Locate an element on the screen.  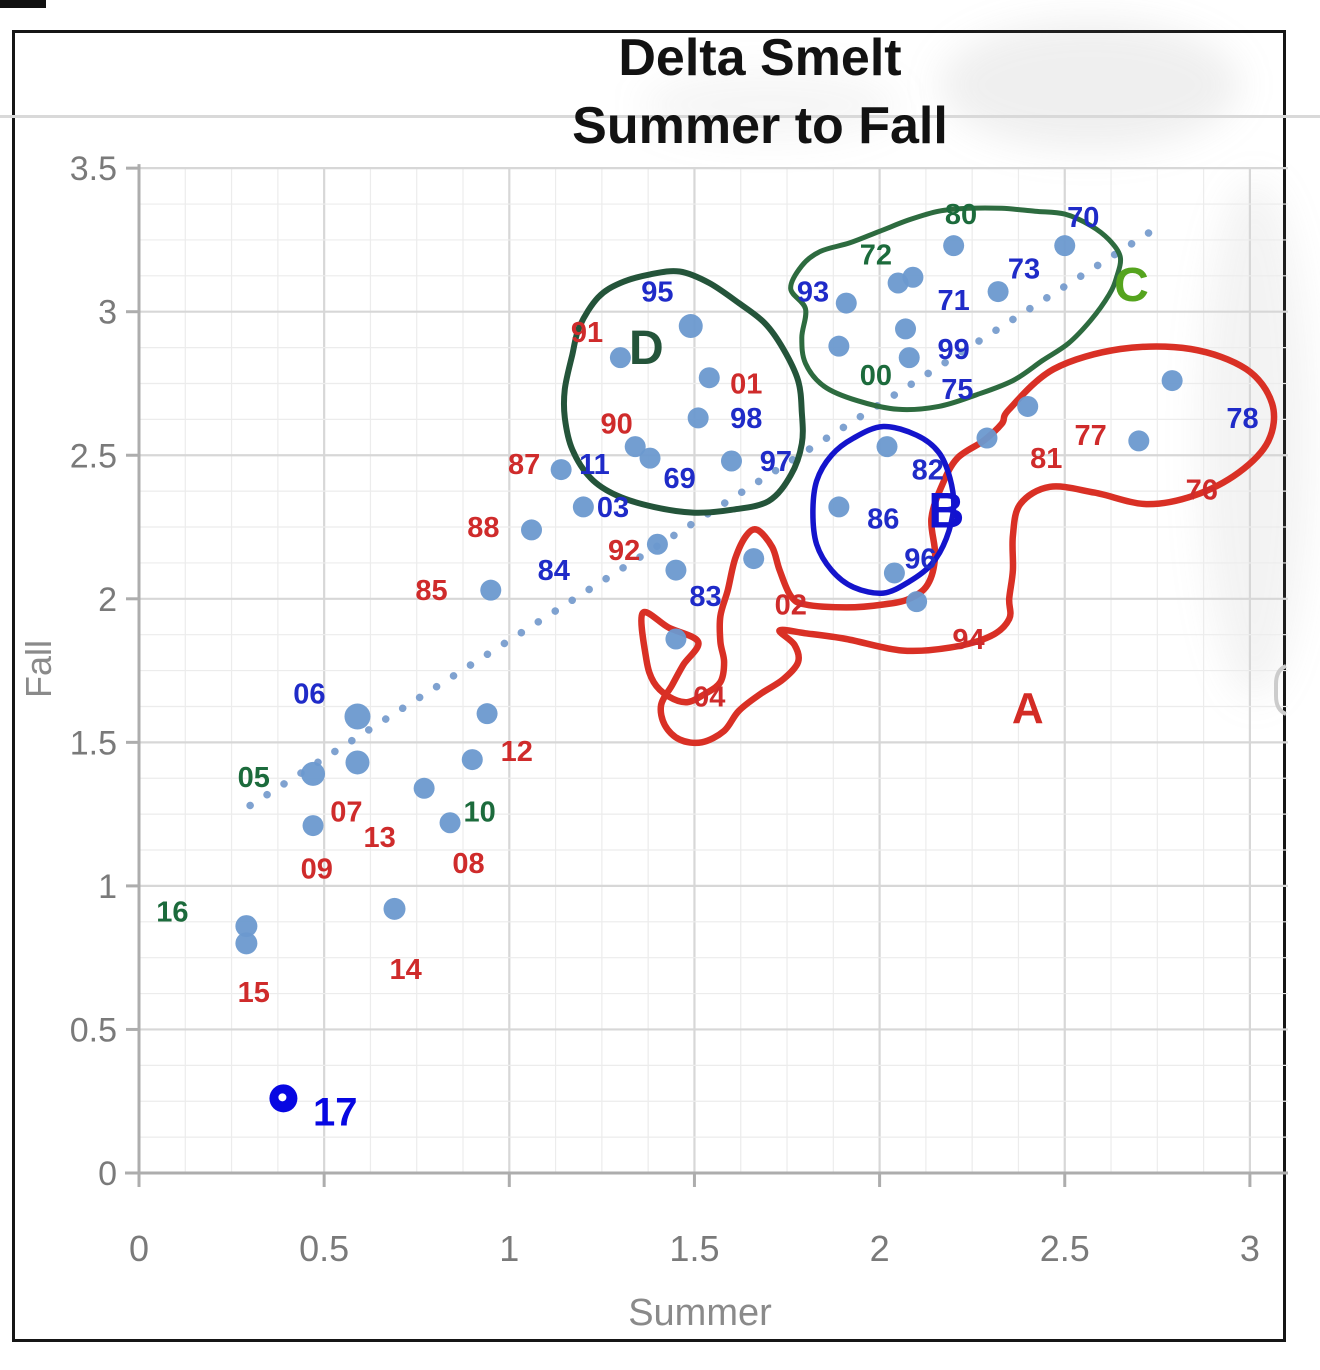
x-axis-title: Summer is located at coordinates (700, 1313).